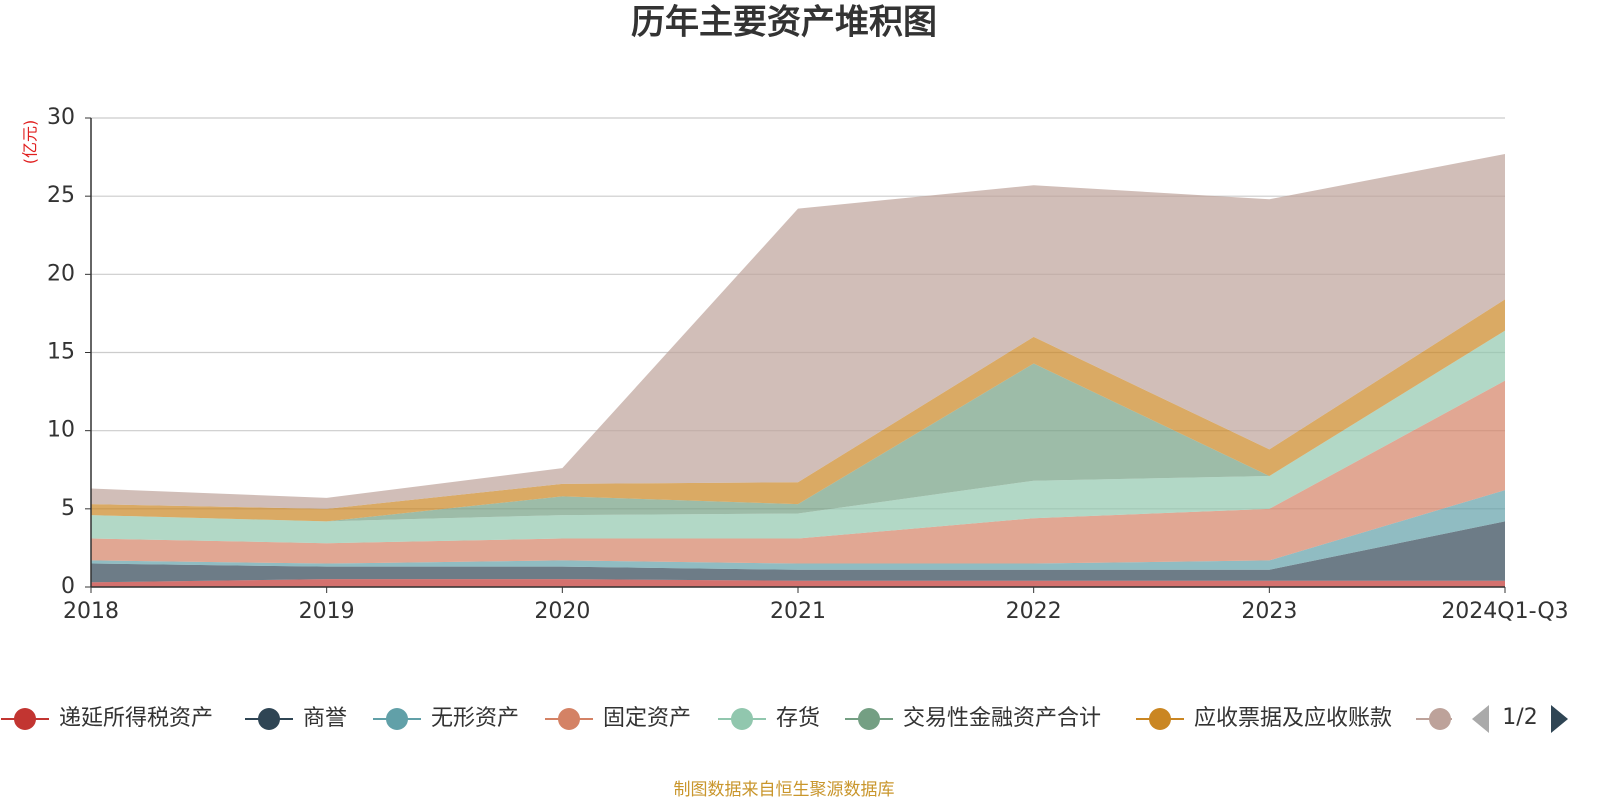 This screenshot has width=1600, height=804. Describe the element at coordinates (68, 508) in the screenshot. I see `y-tick-label: 5` at that location.